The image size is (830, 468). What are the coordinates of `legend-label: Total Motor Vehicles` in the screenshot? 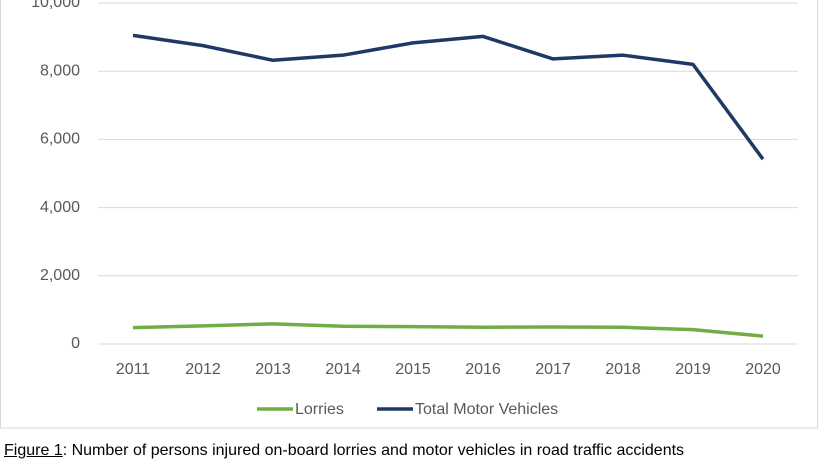 It's located at (486, 409).